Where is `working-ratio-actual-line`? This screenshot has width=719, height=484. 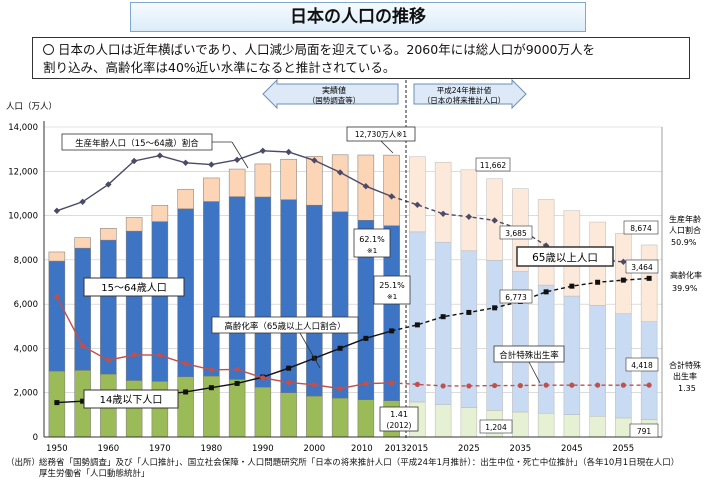
working-ratio-actual-line is located at coordinates (224, 181).